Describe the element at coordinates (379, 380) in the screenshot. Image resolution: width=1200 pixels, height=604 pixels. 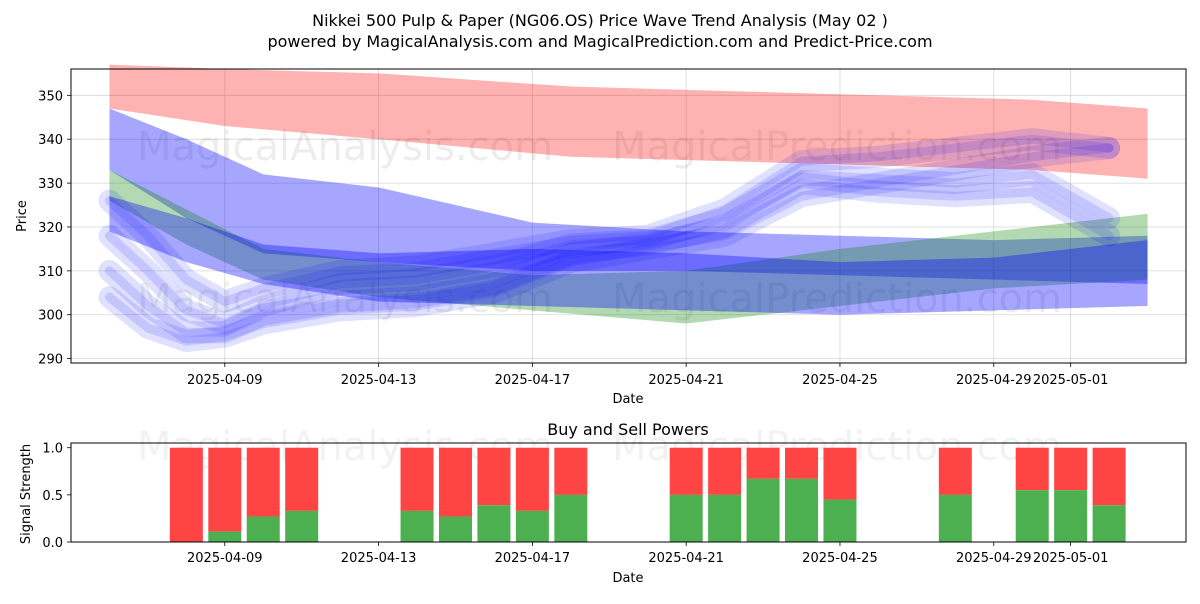
I see `top-x-tick-label: 2025-04-13` at that location.